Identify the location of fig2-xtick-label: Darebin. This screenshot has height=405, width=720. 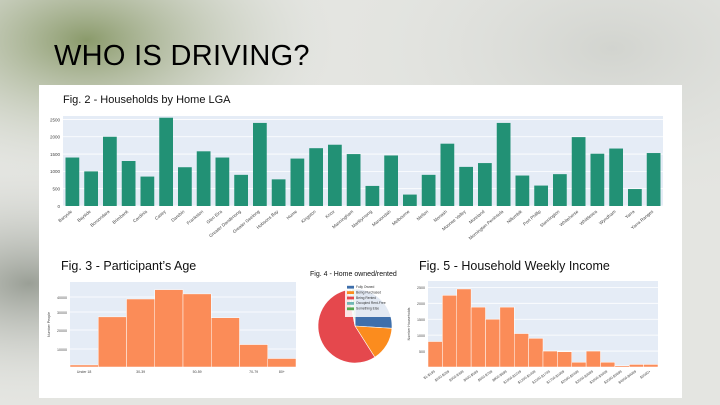
(178, 216).